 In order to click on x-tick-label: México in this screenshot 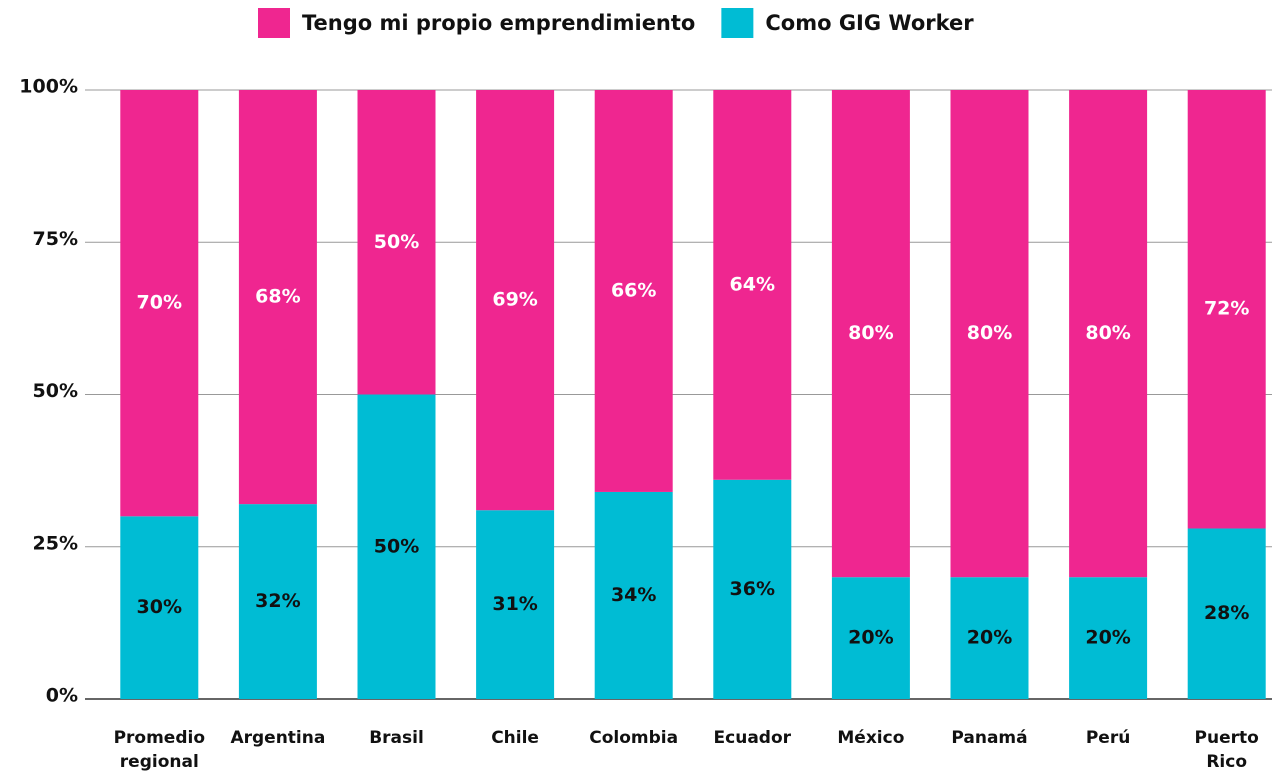, I will do `click(871, 738)`.